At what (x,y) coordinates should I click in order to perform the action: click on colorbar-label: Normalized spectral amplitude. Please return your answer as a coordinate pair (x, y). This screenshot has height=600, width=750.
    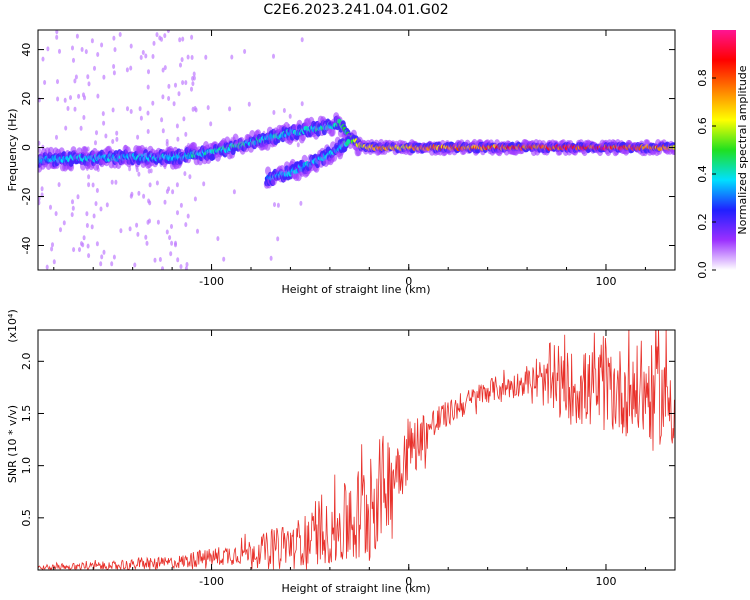
    Looking at the image, I should click on (742, 149).